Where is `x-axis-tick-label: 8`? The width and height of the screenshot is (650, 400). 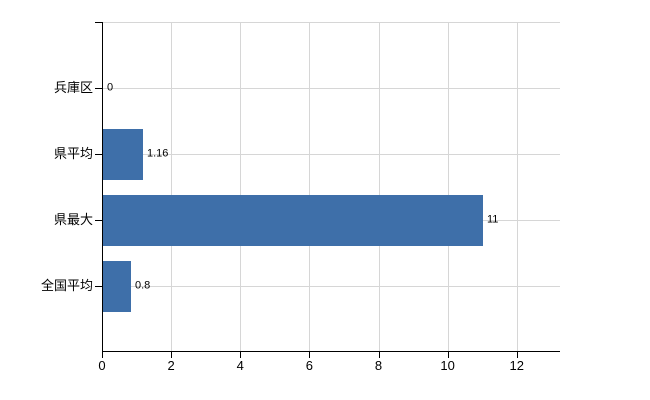 x-axis-tick-label: 8 is located at coordinates (378, 365).